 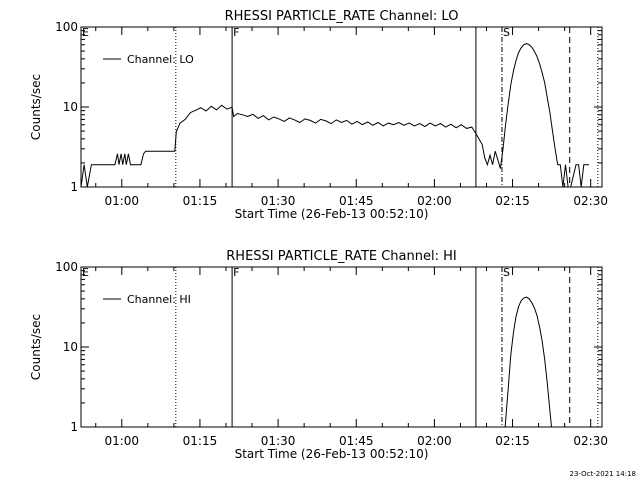 I want to click on chart-title: RHESSI PARTICLE_RATE Channel: LO, so click(x=342, y=16).